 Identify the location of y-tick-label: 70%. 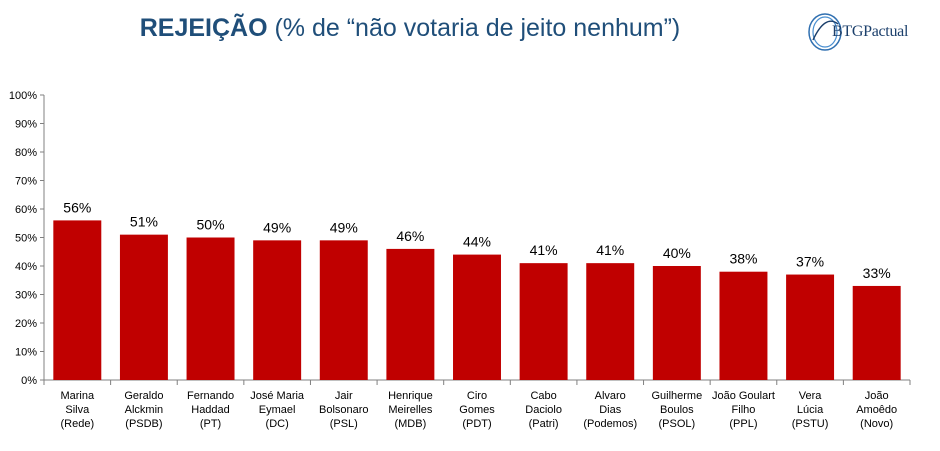
(26, 182).